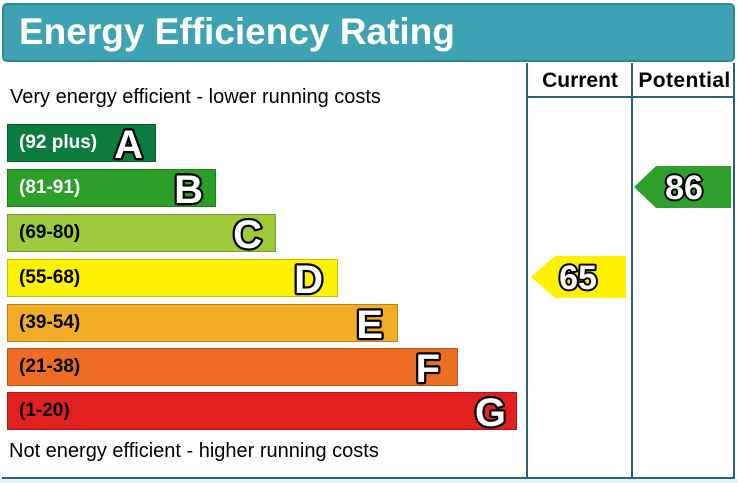 Image resolution: width=738 pixels, height=483 pixels. Describe the element at coordinates (369, 325) in the screenshot. I see `svg-text: E` at that location.